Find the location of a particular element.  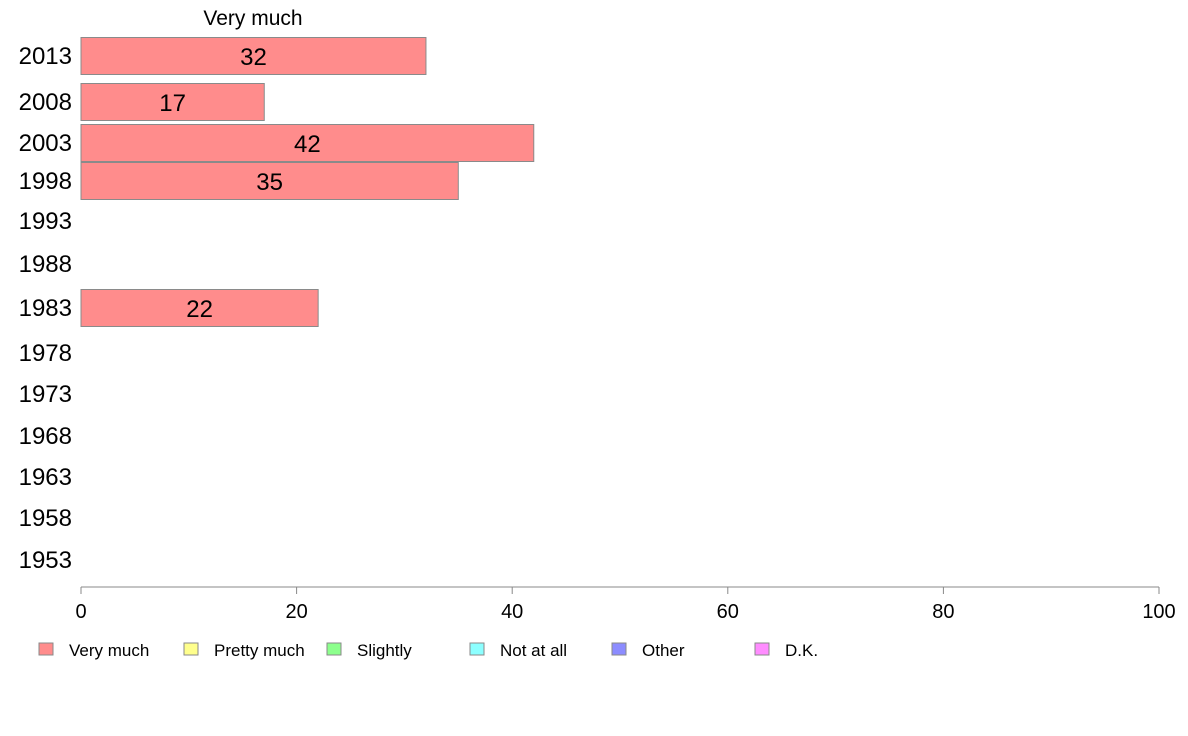

legend-swatch-pretty-much is located at coordinates (191, 649).